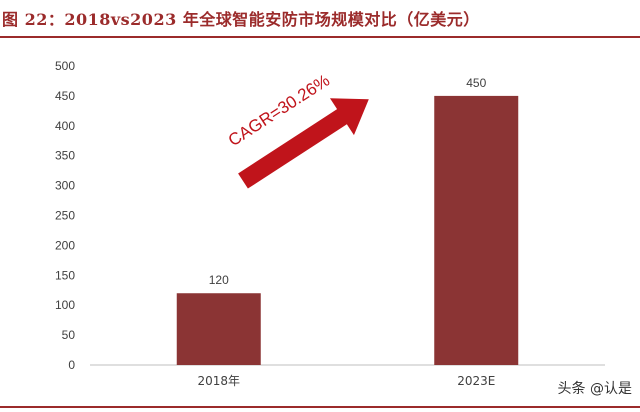  I want to click on y-tick-label: 250, so click(65, 216).